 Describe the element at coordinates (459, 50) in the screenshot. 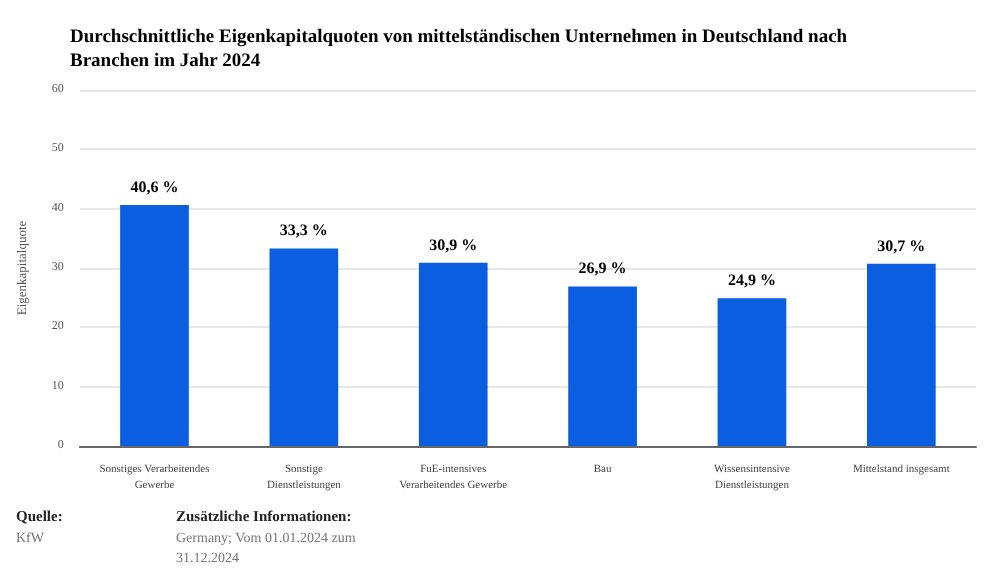

I see `chart-title: Durchschnittliche Eigenkapitalquoten von mittelständischen Unternehmen in Deutschland nach Branchen im Jahr 2024` at that location.